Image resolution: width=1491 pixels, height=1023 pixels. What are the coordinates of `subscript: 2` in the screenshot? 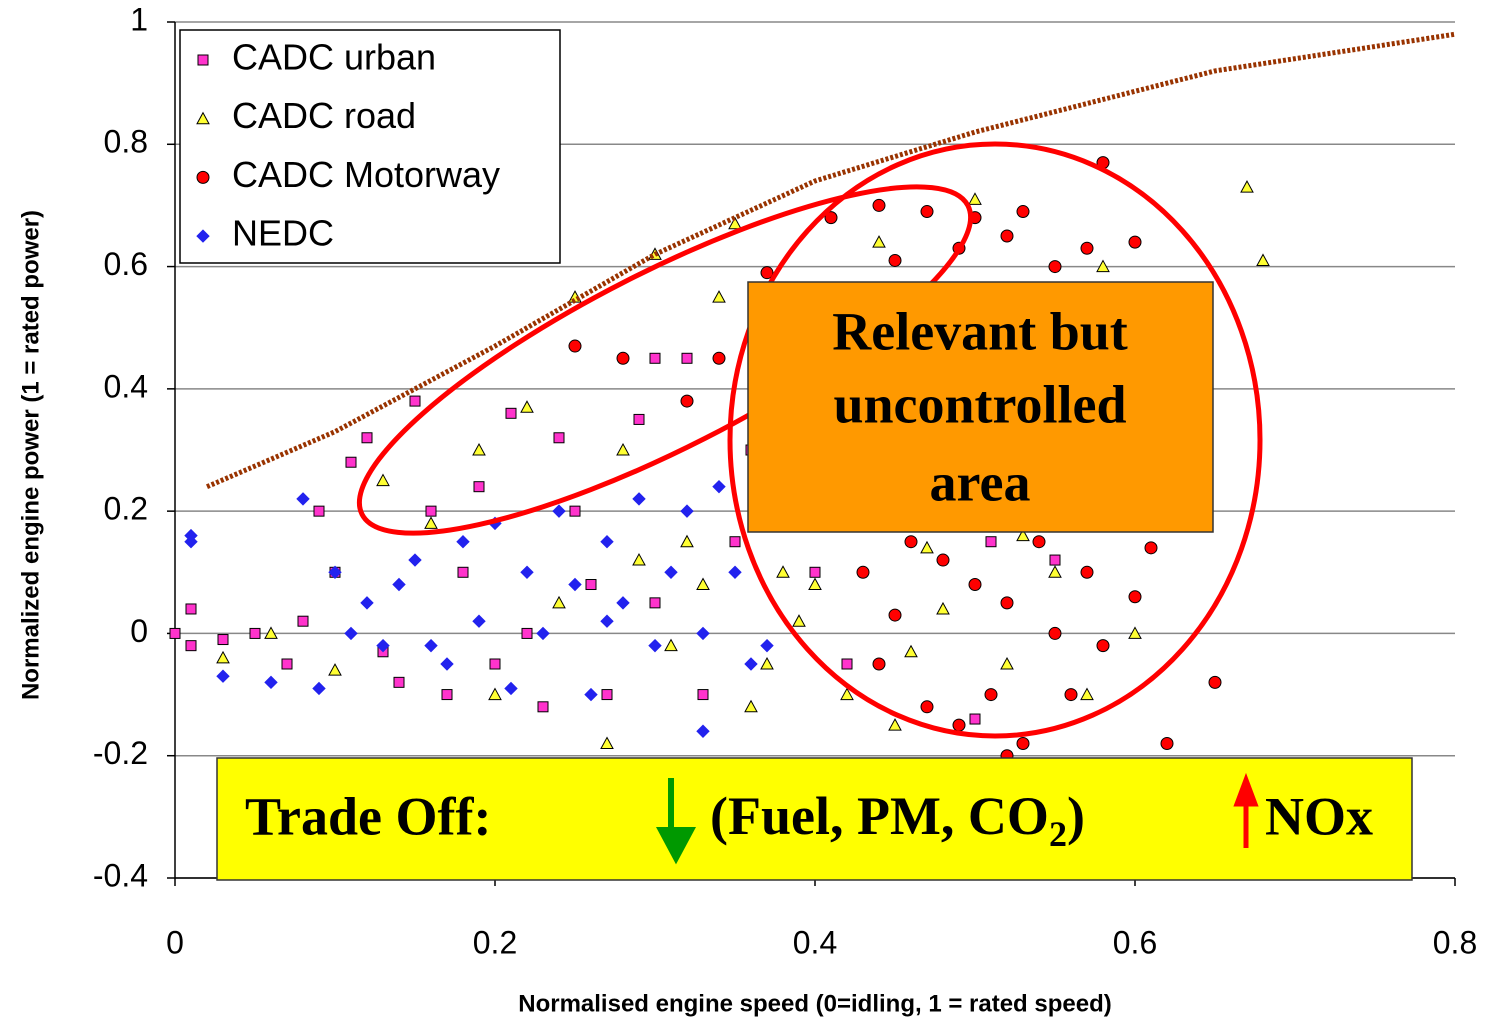 It's located at (1058, 834).